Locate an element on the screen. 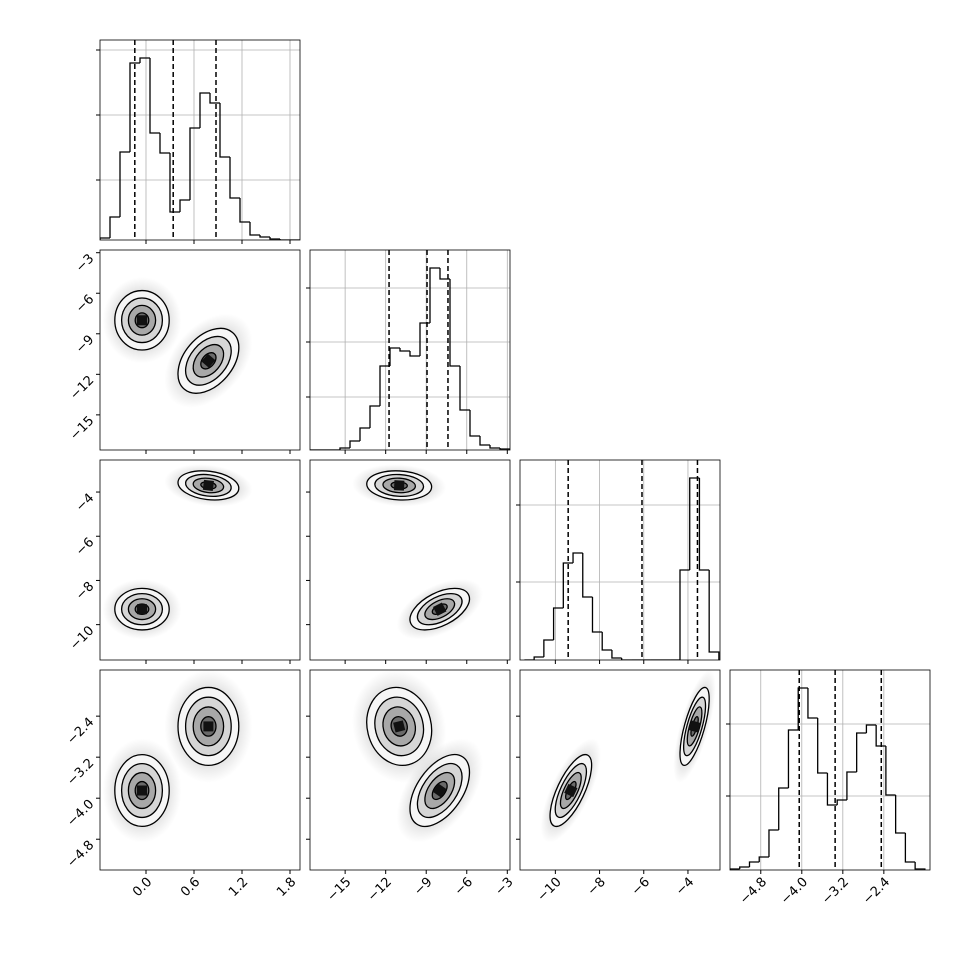 The image size is (970, 970). x-tick-label: 0.6 is located at coordinates (190, 887).